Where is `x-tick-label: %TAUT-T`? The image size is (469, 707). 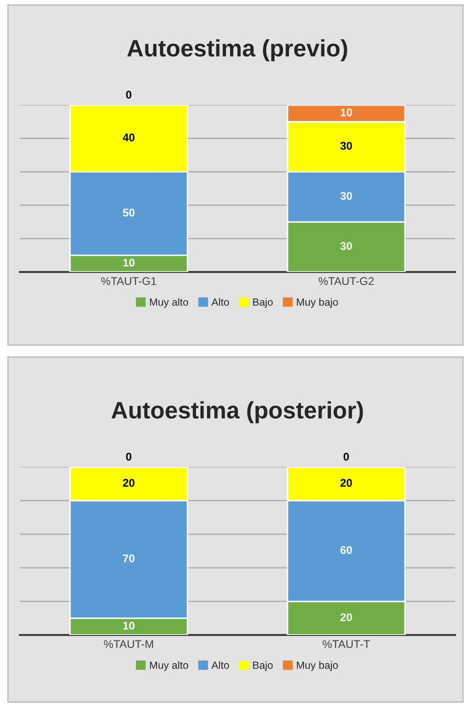
x-tick-label: %TAUT-T is located at coordinates (346, 644).